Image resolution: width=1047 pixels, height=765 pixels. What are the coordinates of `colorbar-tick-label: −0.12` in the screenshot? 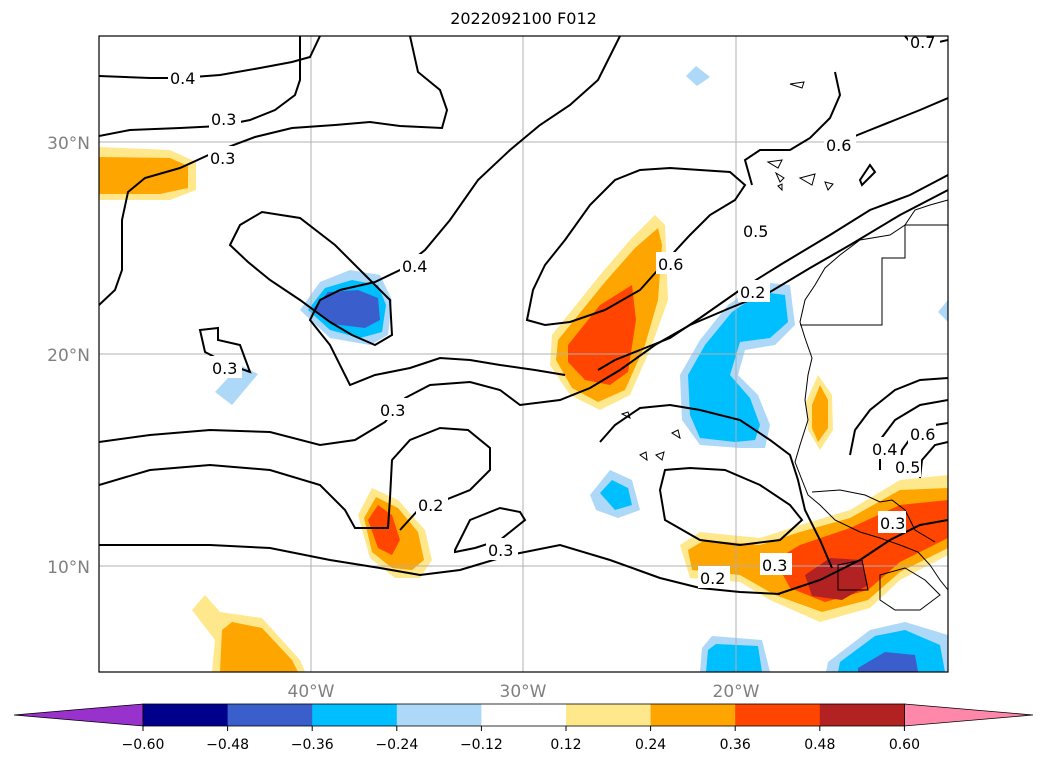 It's located at (481, 745).